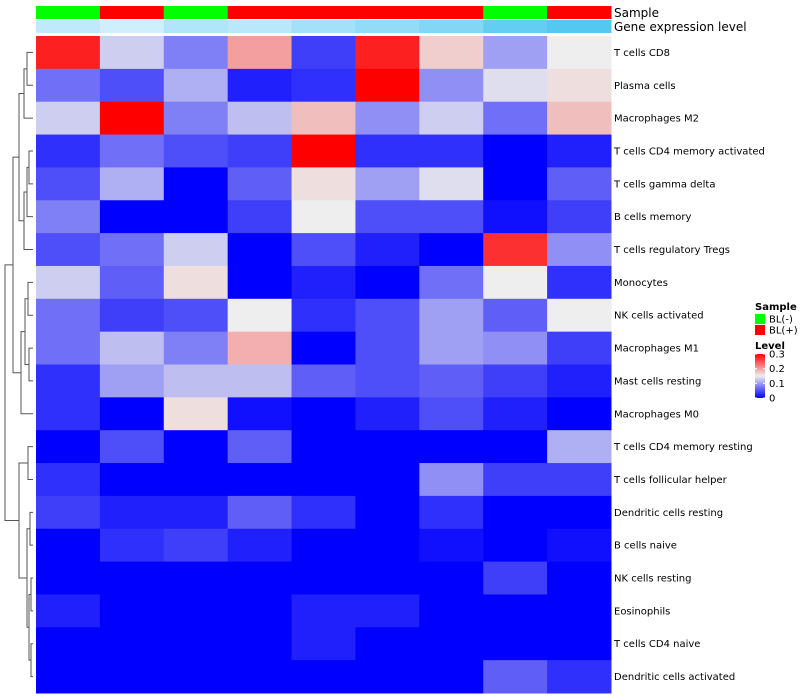 The width and height of the screenshot is (800, 700). I want to click on row-label: T cells CD4 memory resting, so click(683, 447).